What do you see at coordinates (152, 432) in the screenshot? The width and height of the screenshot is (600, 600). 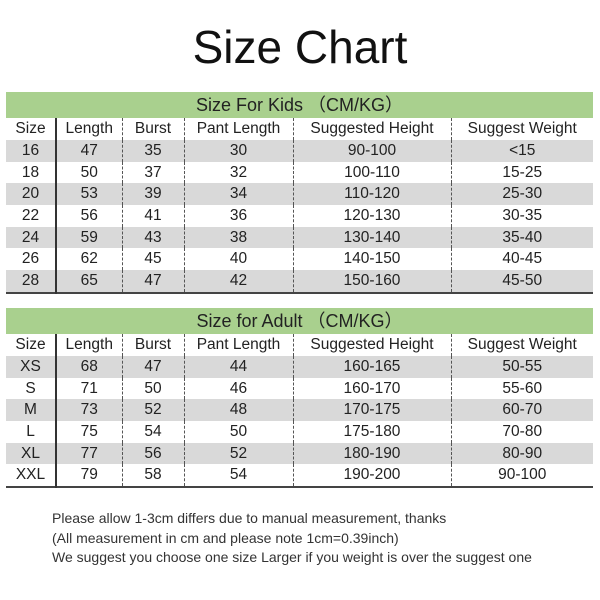 I see `table-cell: 54` at bounding box center [152, 432].